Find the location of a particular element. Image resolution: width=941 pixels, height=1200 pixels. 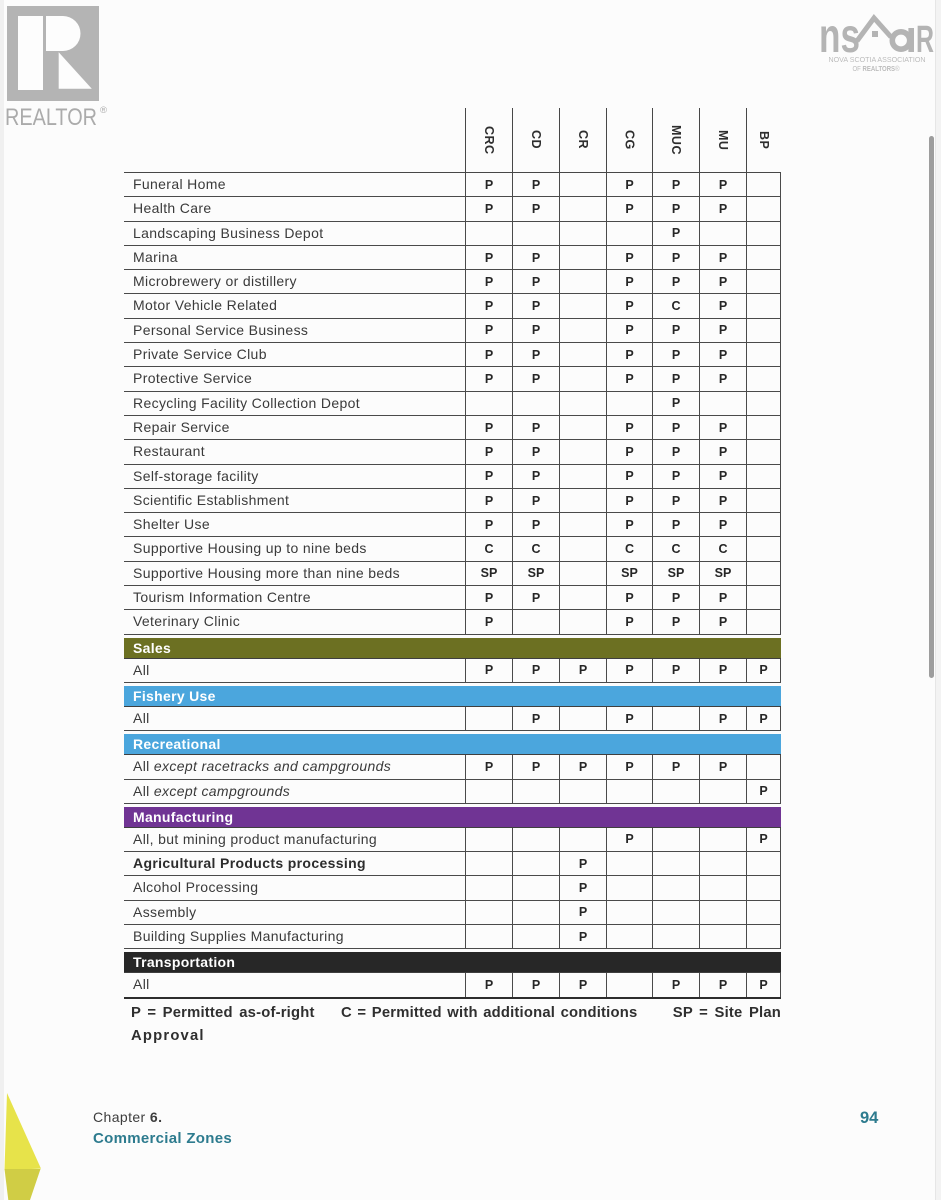

svg-text: NOVA SCOTIA ASSOCIATION is located at coordinates (877, 59).